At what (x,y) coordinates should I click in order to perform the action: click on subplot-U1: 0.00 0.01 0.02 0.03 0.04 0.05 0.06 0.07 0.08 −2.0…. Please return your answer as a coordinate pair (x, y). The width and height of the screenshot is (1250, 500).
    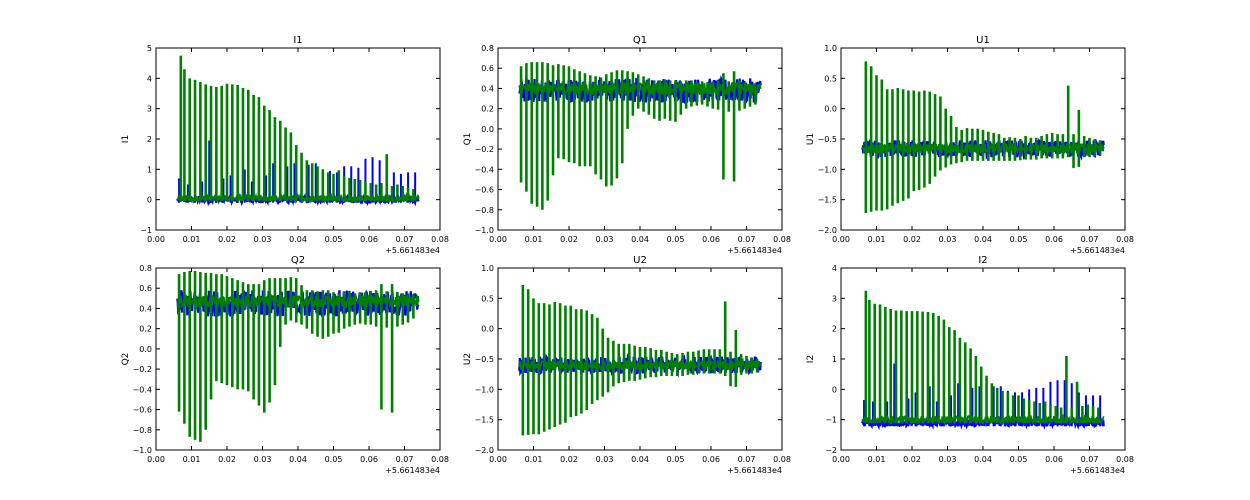
    Looking at the image, I should click on (970, 145).